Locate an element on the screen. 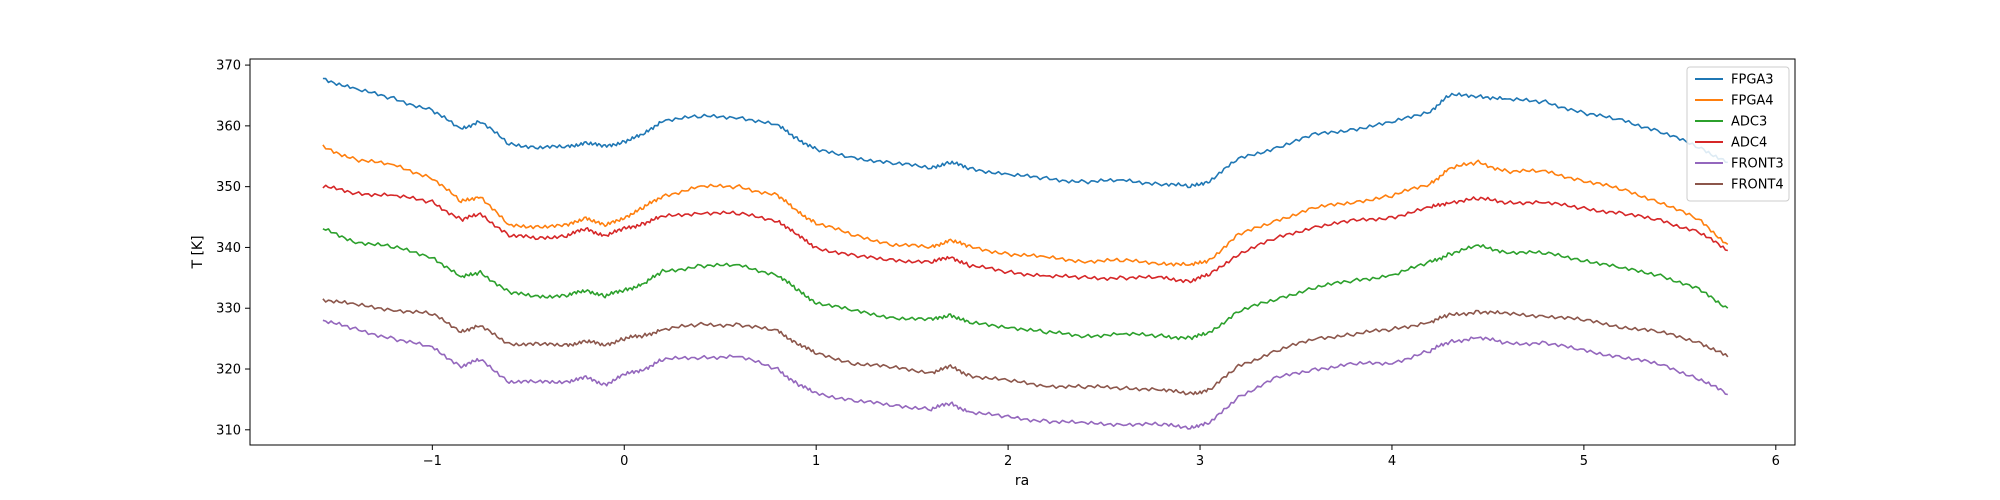  x-tick-label: 0 is located at coordinates (624, 461).